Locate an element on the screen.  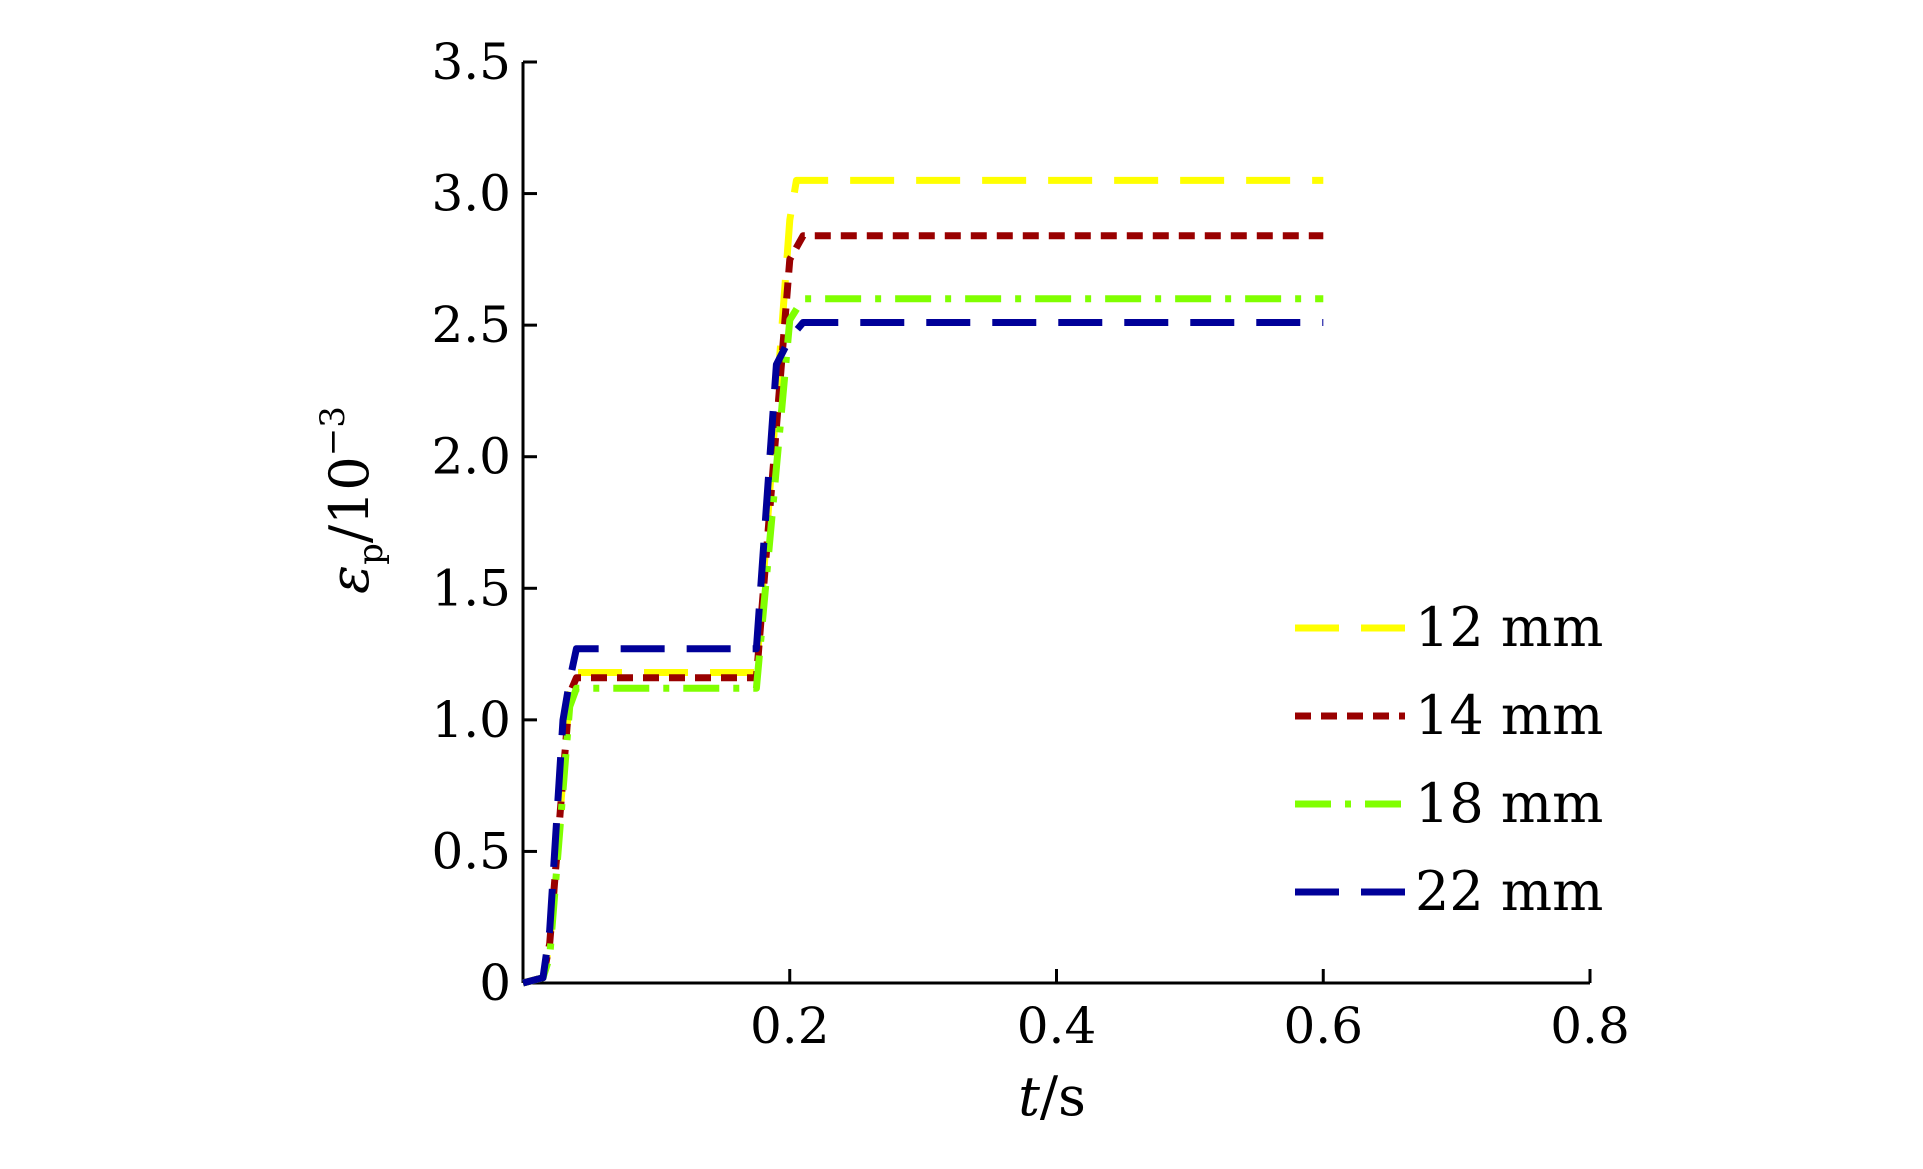
y-axis-sup: −3 is located at coordinates (333, 431).